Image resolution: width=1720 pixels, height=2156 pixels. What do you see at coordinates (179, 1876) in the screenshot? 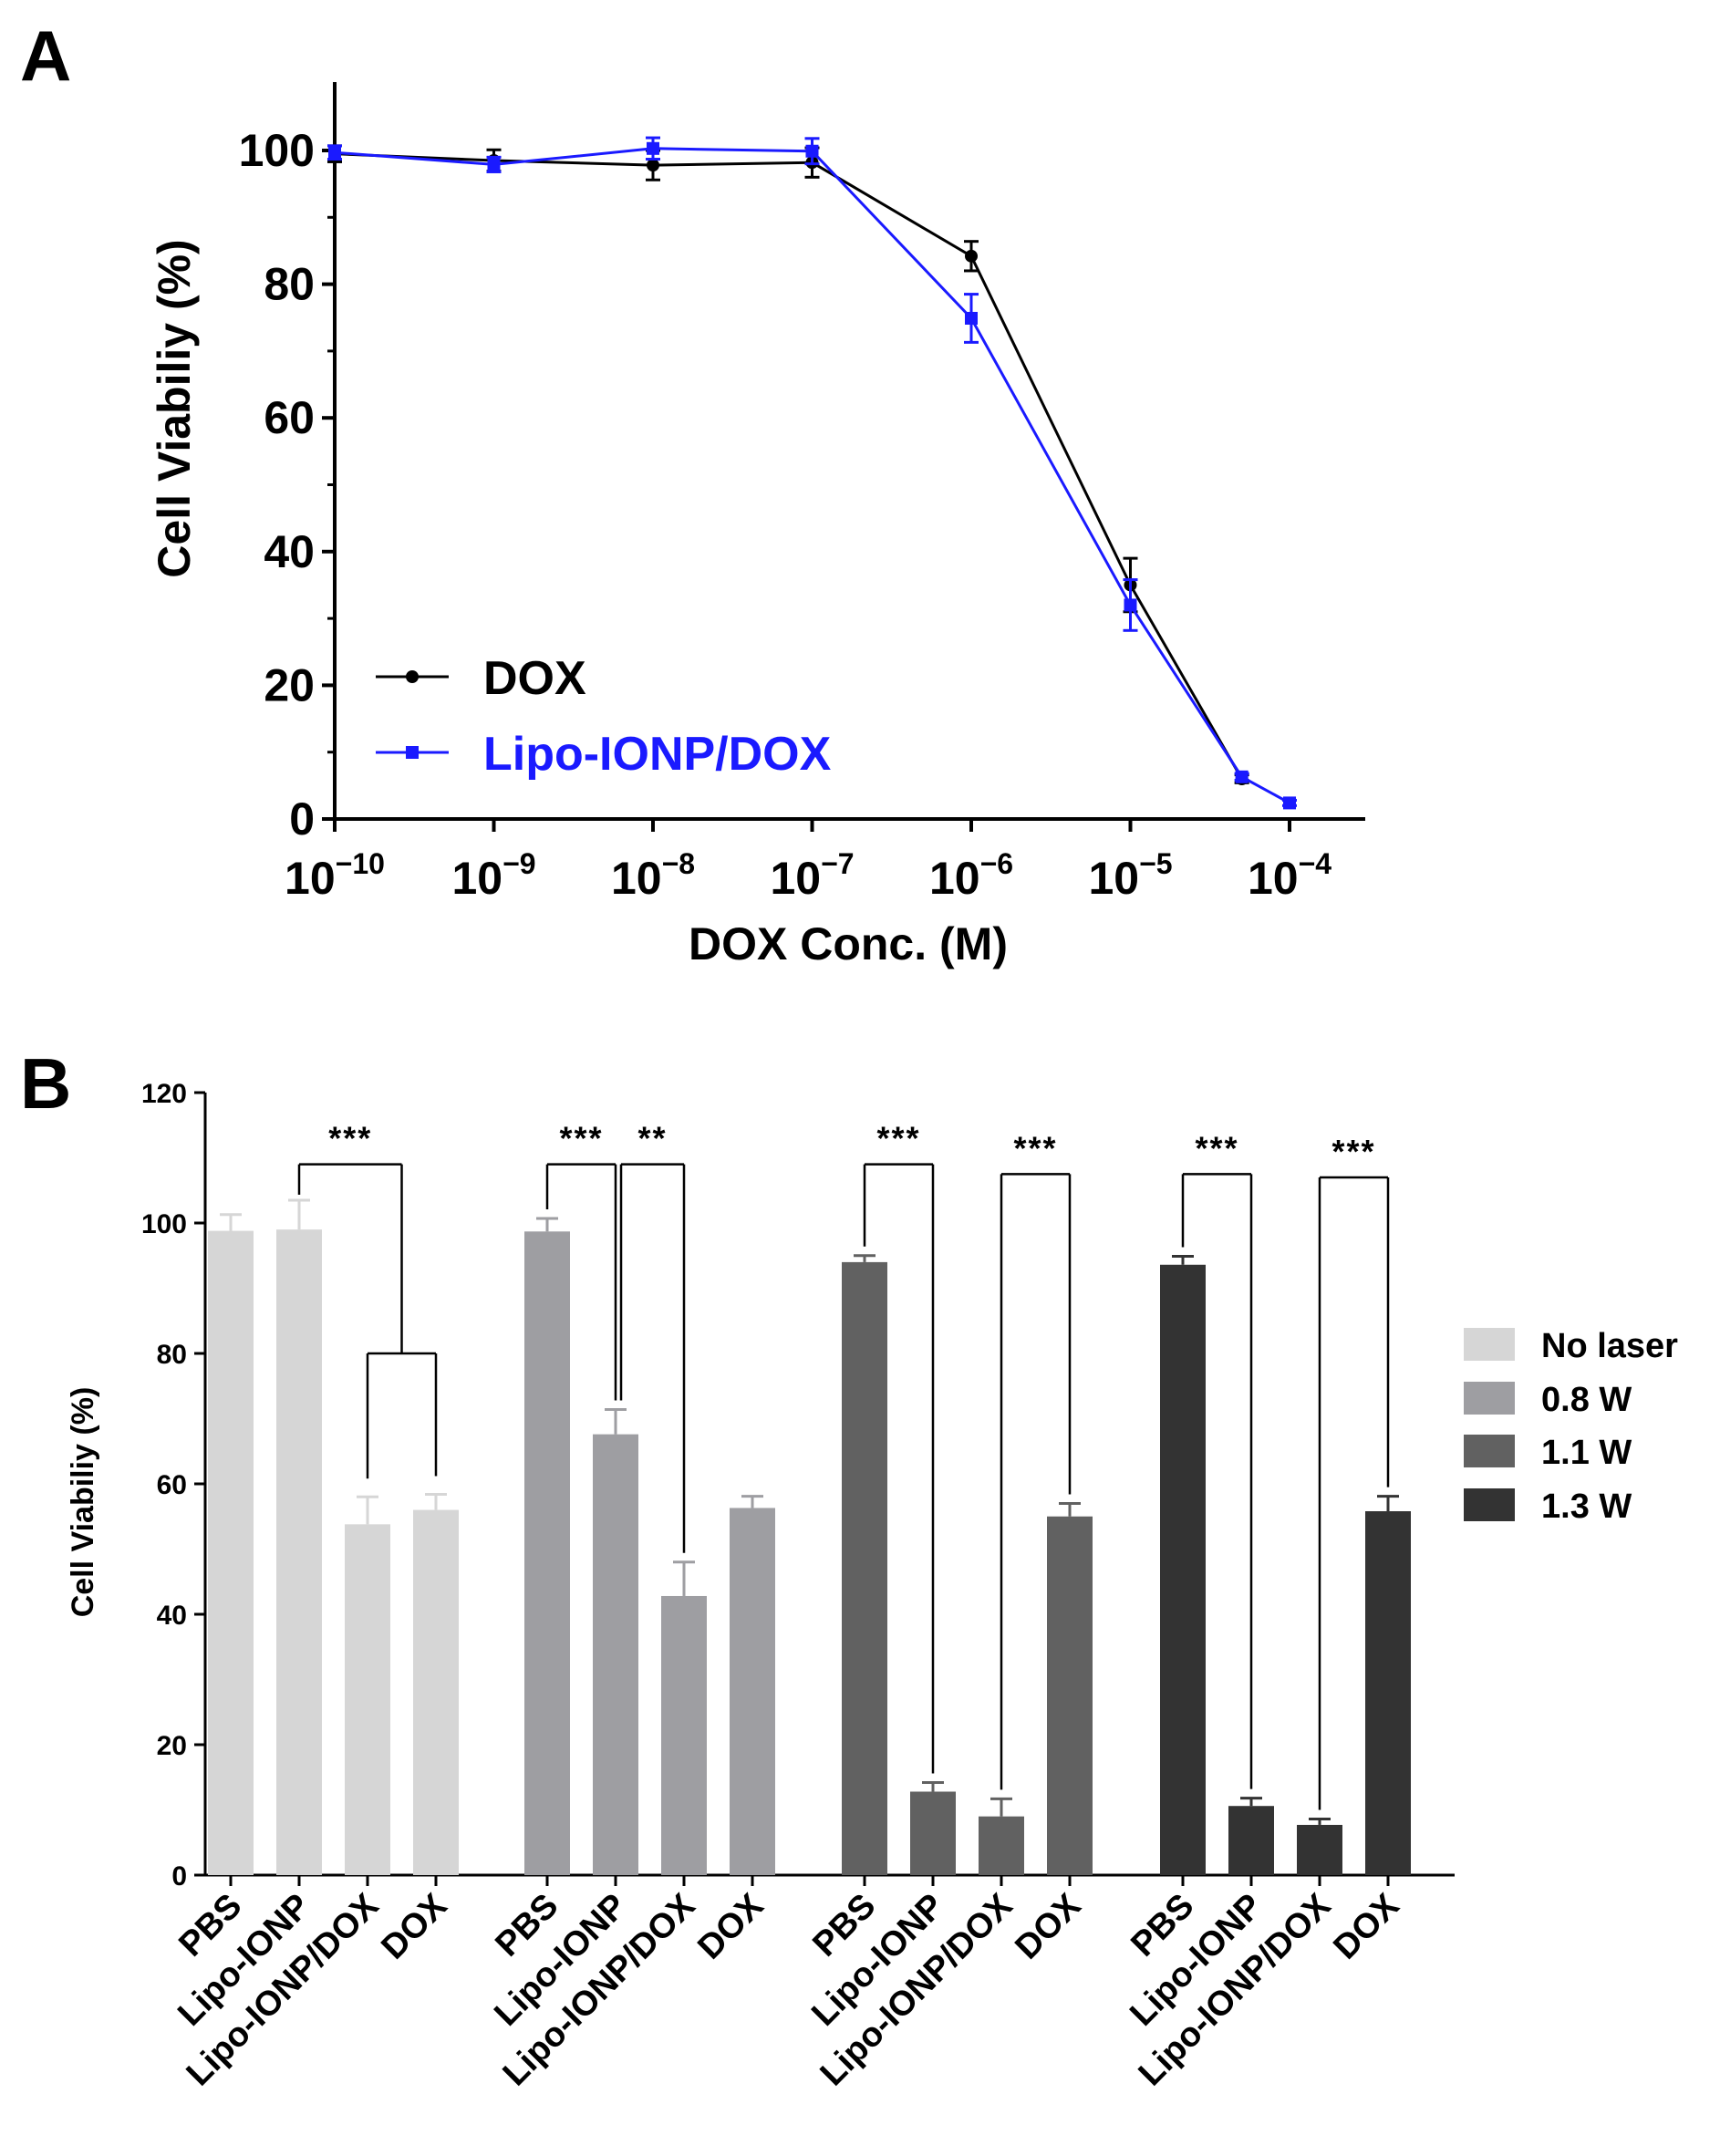
I see `panel-b-ytick-label: 0` at bounding box center [179, 1876].